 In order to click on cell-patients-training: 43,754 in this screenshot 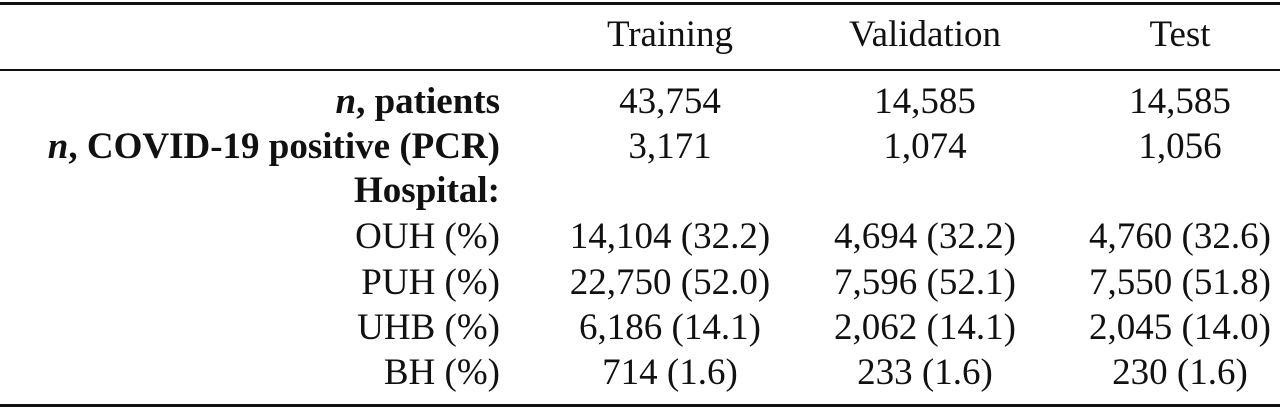, I will do `click(670, 101)`.